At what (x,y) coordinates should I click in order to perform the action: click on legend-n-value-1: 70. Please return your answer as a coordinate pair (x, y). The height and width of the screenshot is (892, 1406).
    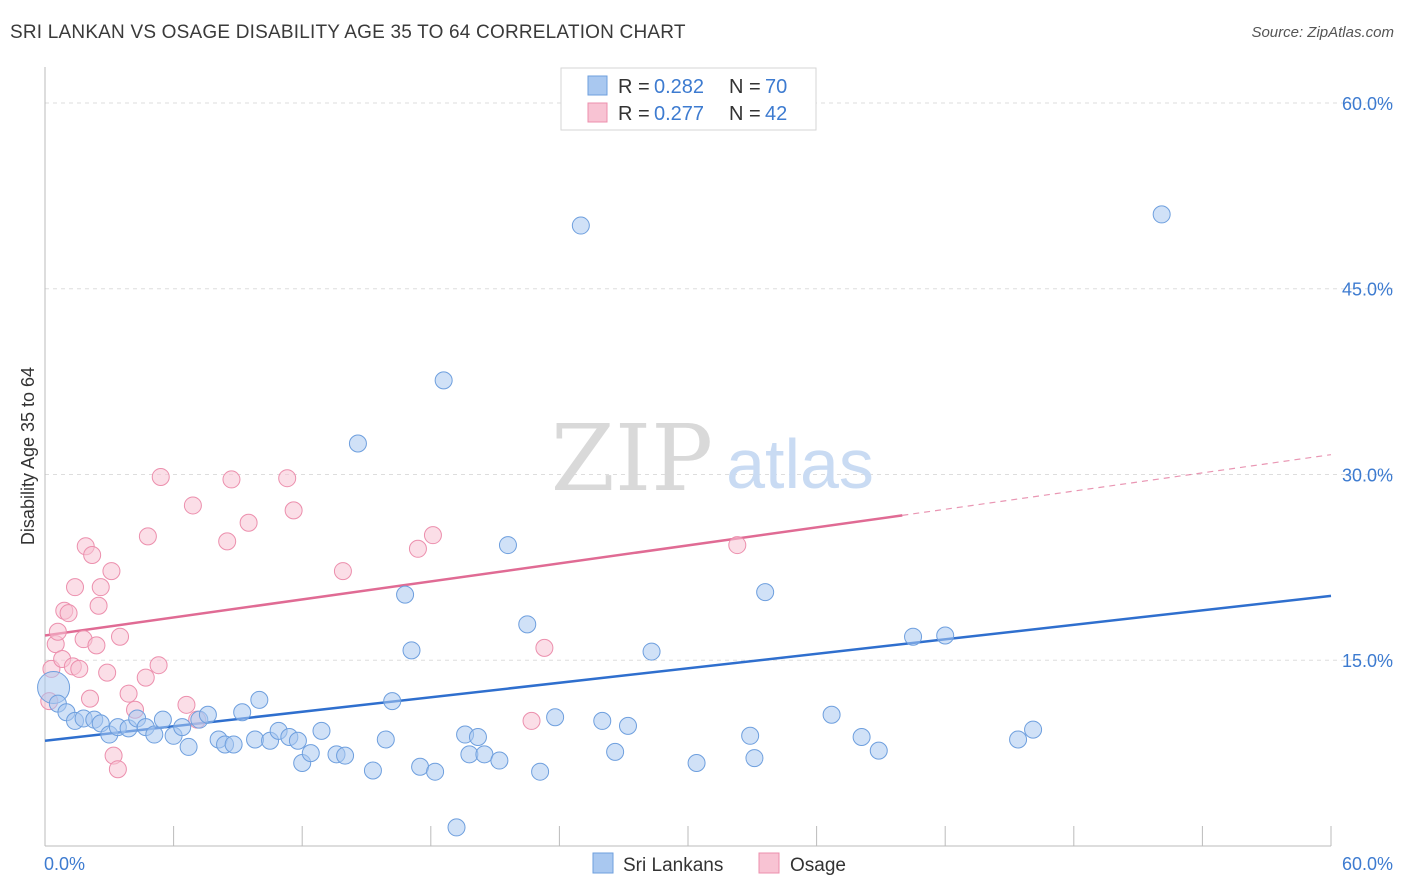
    Looking at the image, I should click on (776, 87).